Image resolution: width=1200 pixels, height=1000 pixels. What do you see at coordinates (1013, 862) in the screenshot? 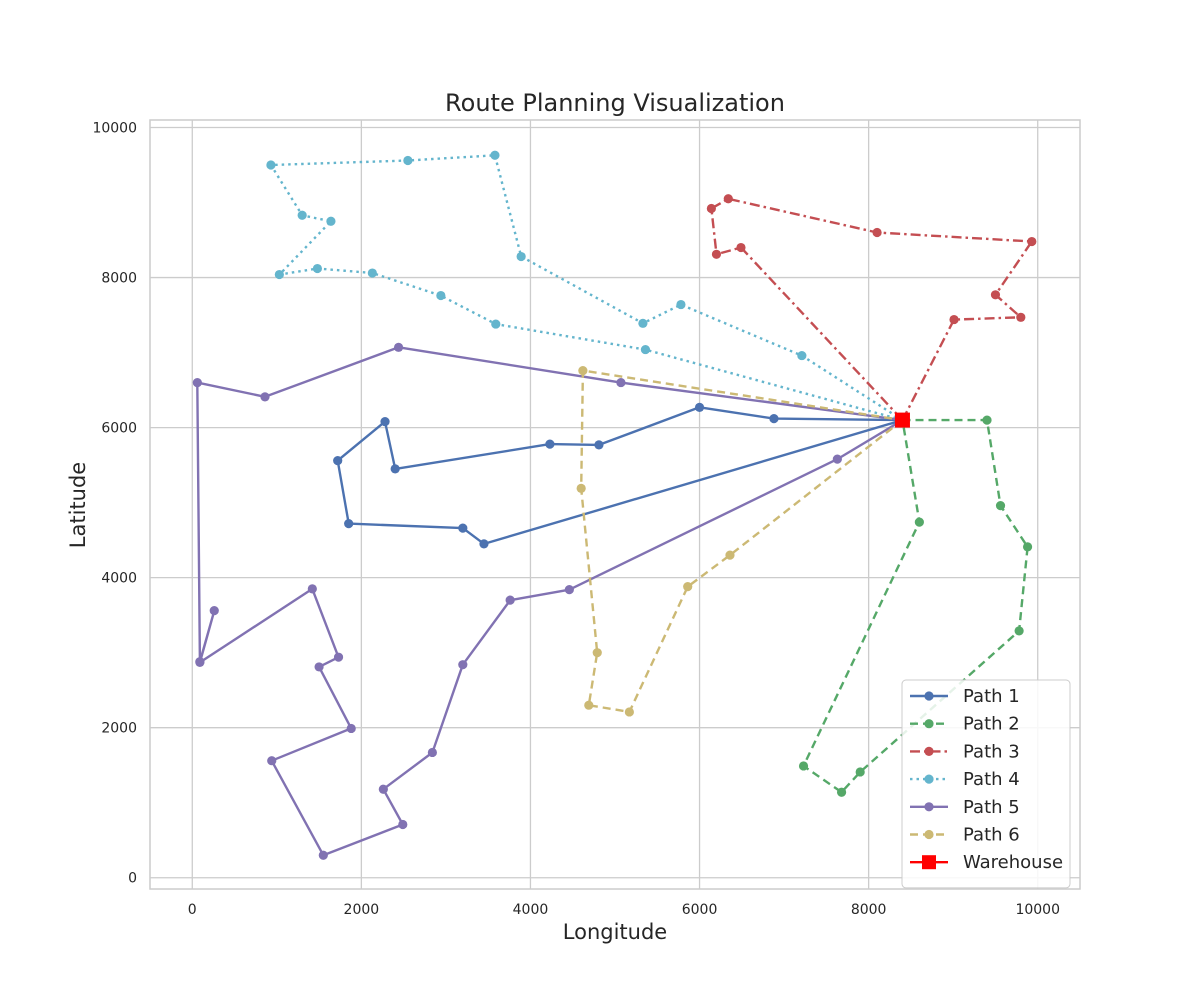
I see `legend-label: Warehouse` at bounding box center [1013, 862].